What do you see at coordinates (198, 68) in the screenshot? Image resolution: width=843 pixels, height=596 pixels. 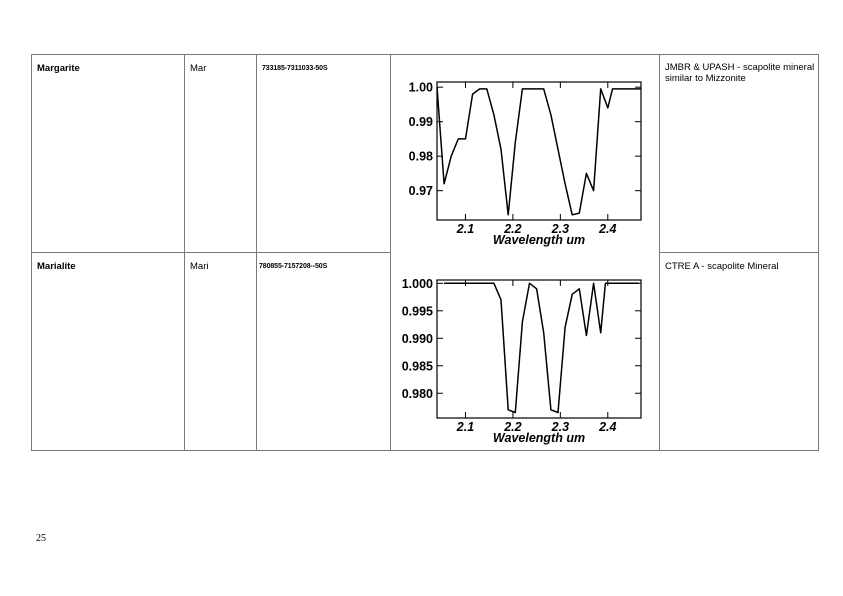 I see `mineral-abbreviation: Mar` at bounding box center [198, 68].